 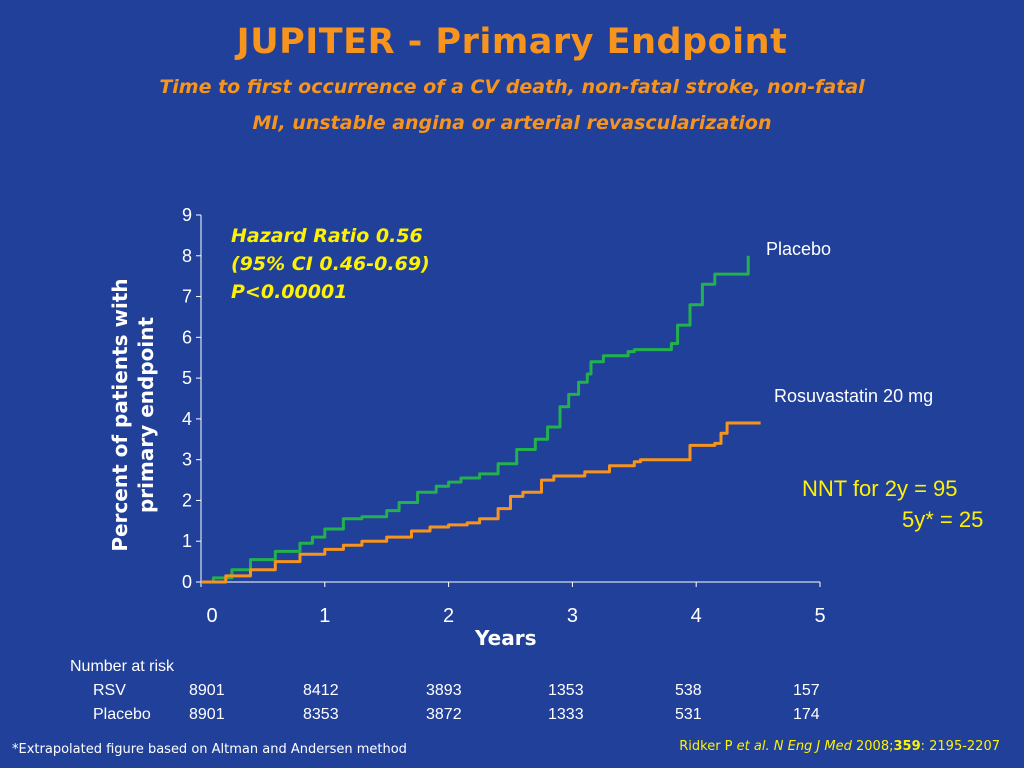 I want to click on p-value-line: P<0.00001, so click(x=289, y=292).